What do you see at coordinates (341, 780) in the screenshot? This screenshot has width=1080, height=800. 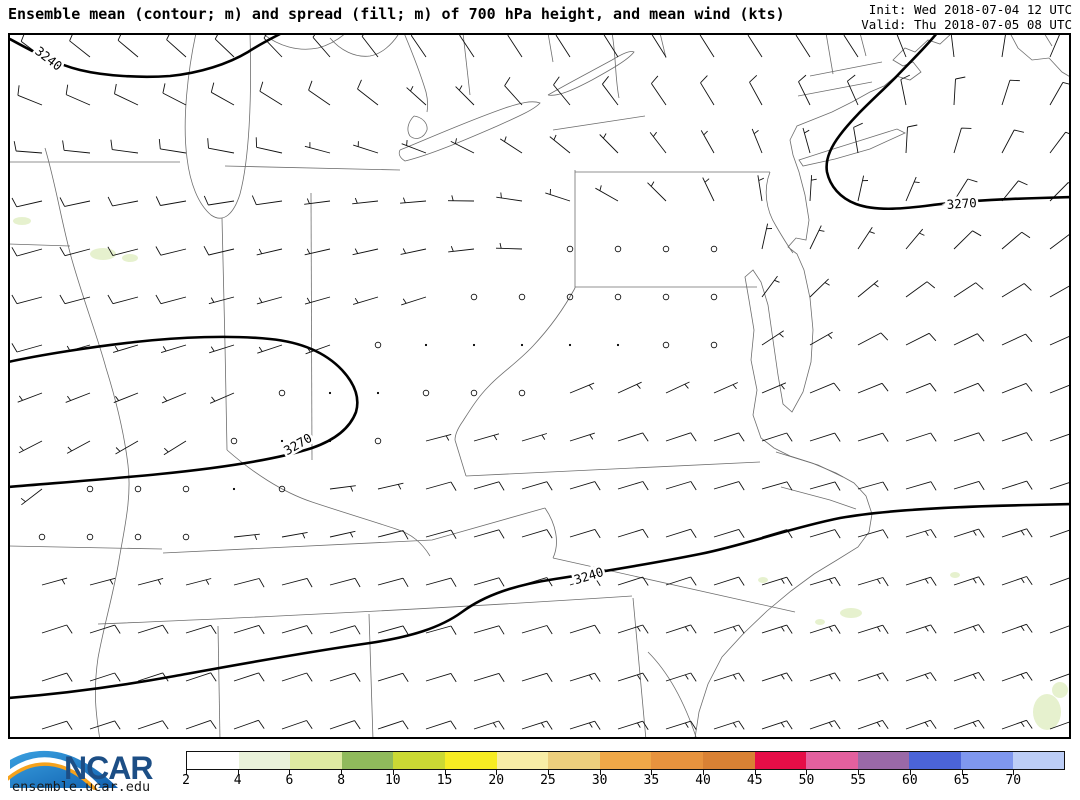 I see `colorbar-tick-label: 8` at bounding box center [341, 780].